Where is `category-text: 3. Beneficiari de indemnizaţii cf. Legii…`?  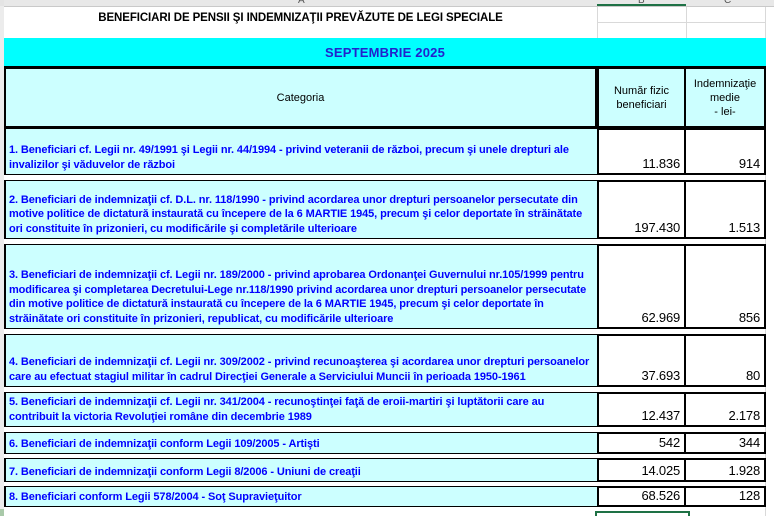 category-text: 3. Beneficiari de indemnizaţii cf. Legii… is located at coordinates (298, 297).